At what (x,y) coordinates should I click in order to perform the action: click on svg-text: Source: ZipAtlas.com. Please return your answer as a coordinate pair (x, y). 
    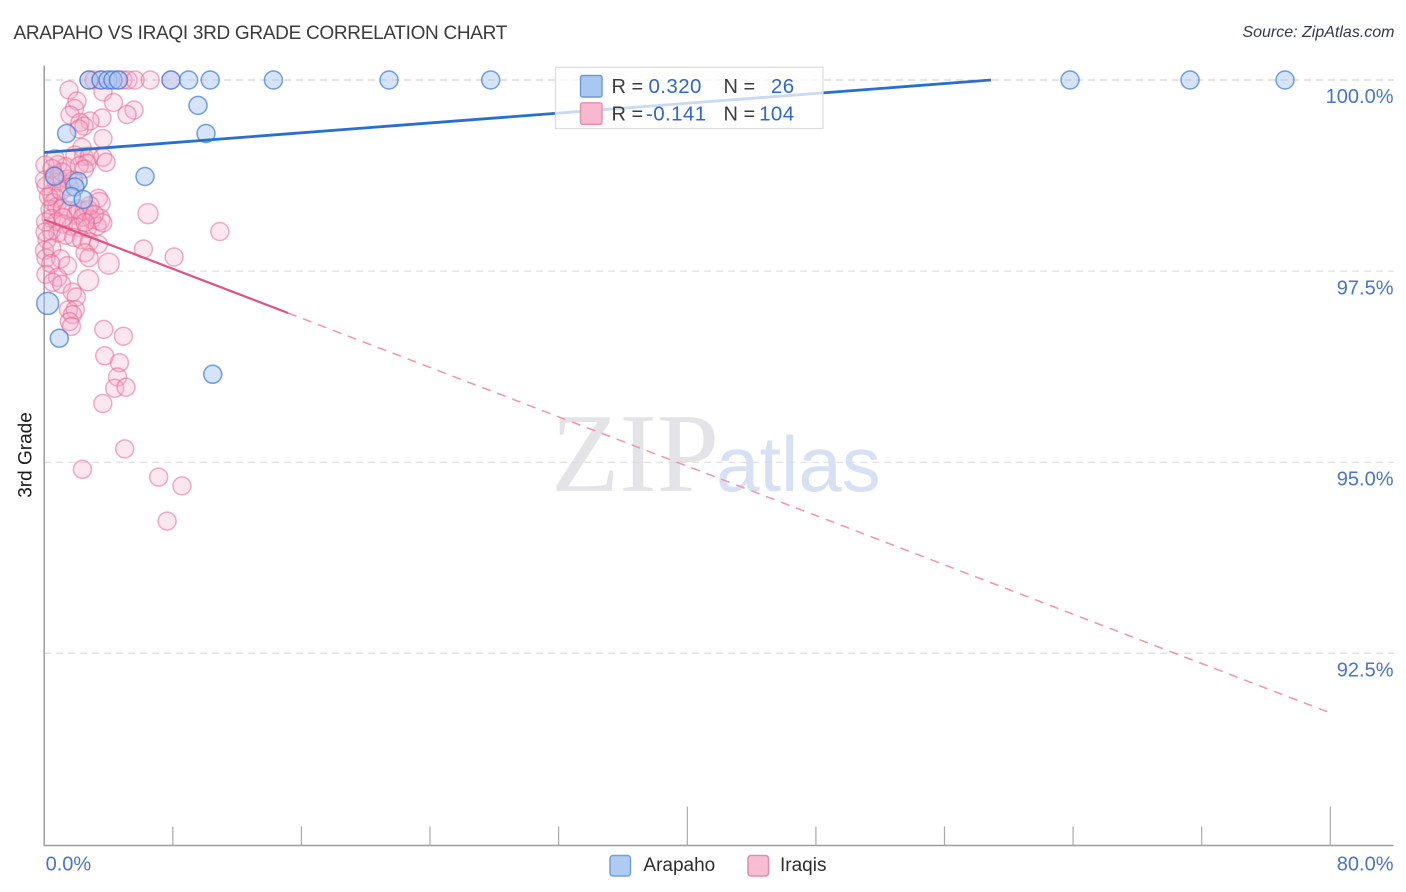
    Looking at the image, I should click on (1318, 32).